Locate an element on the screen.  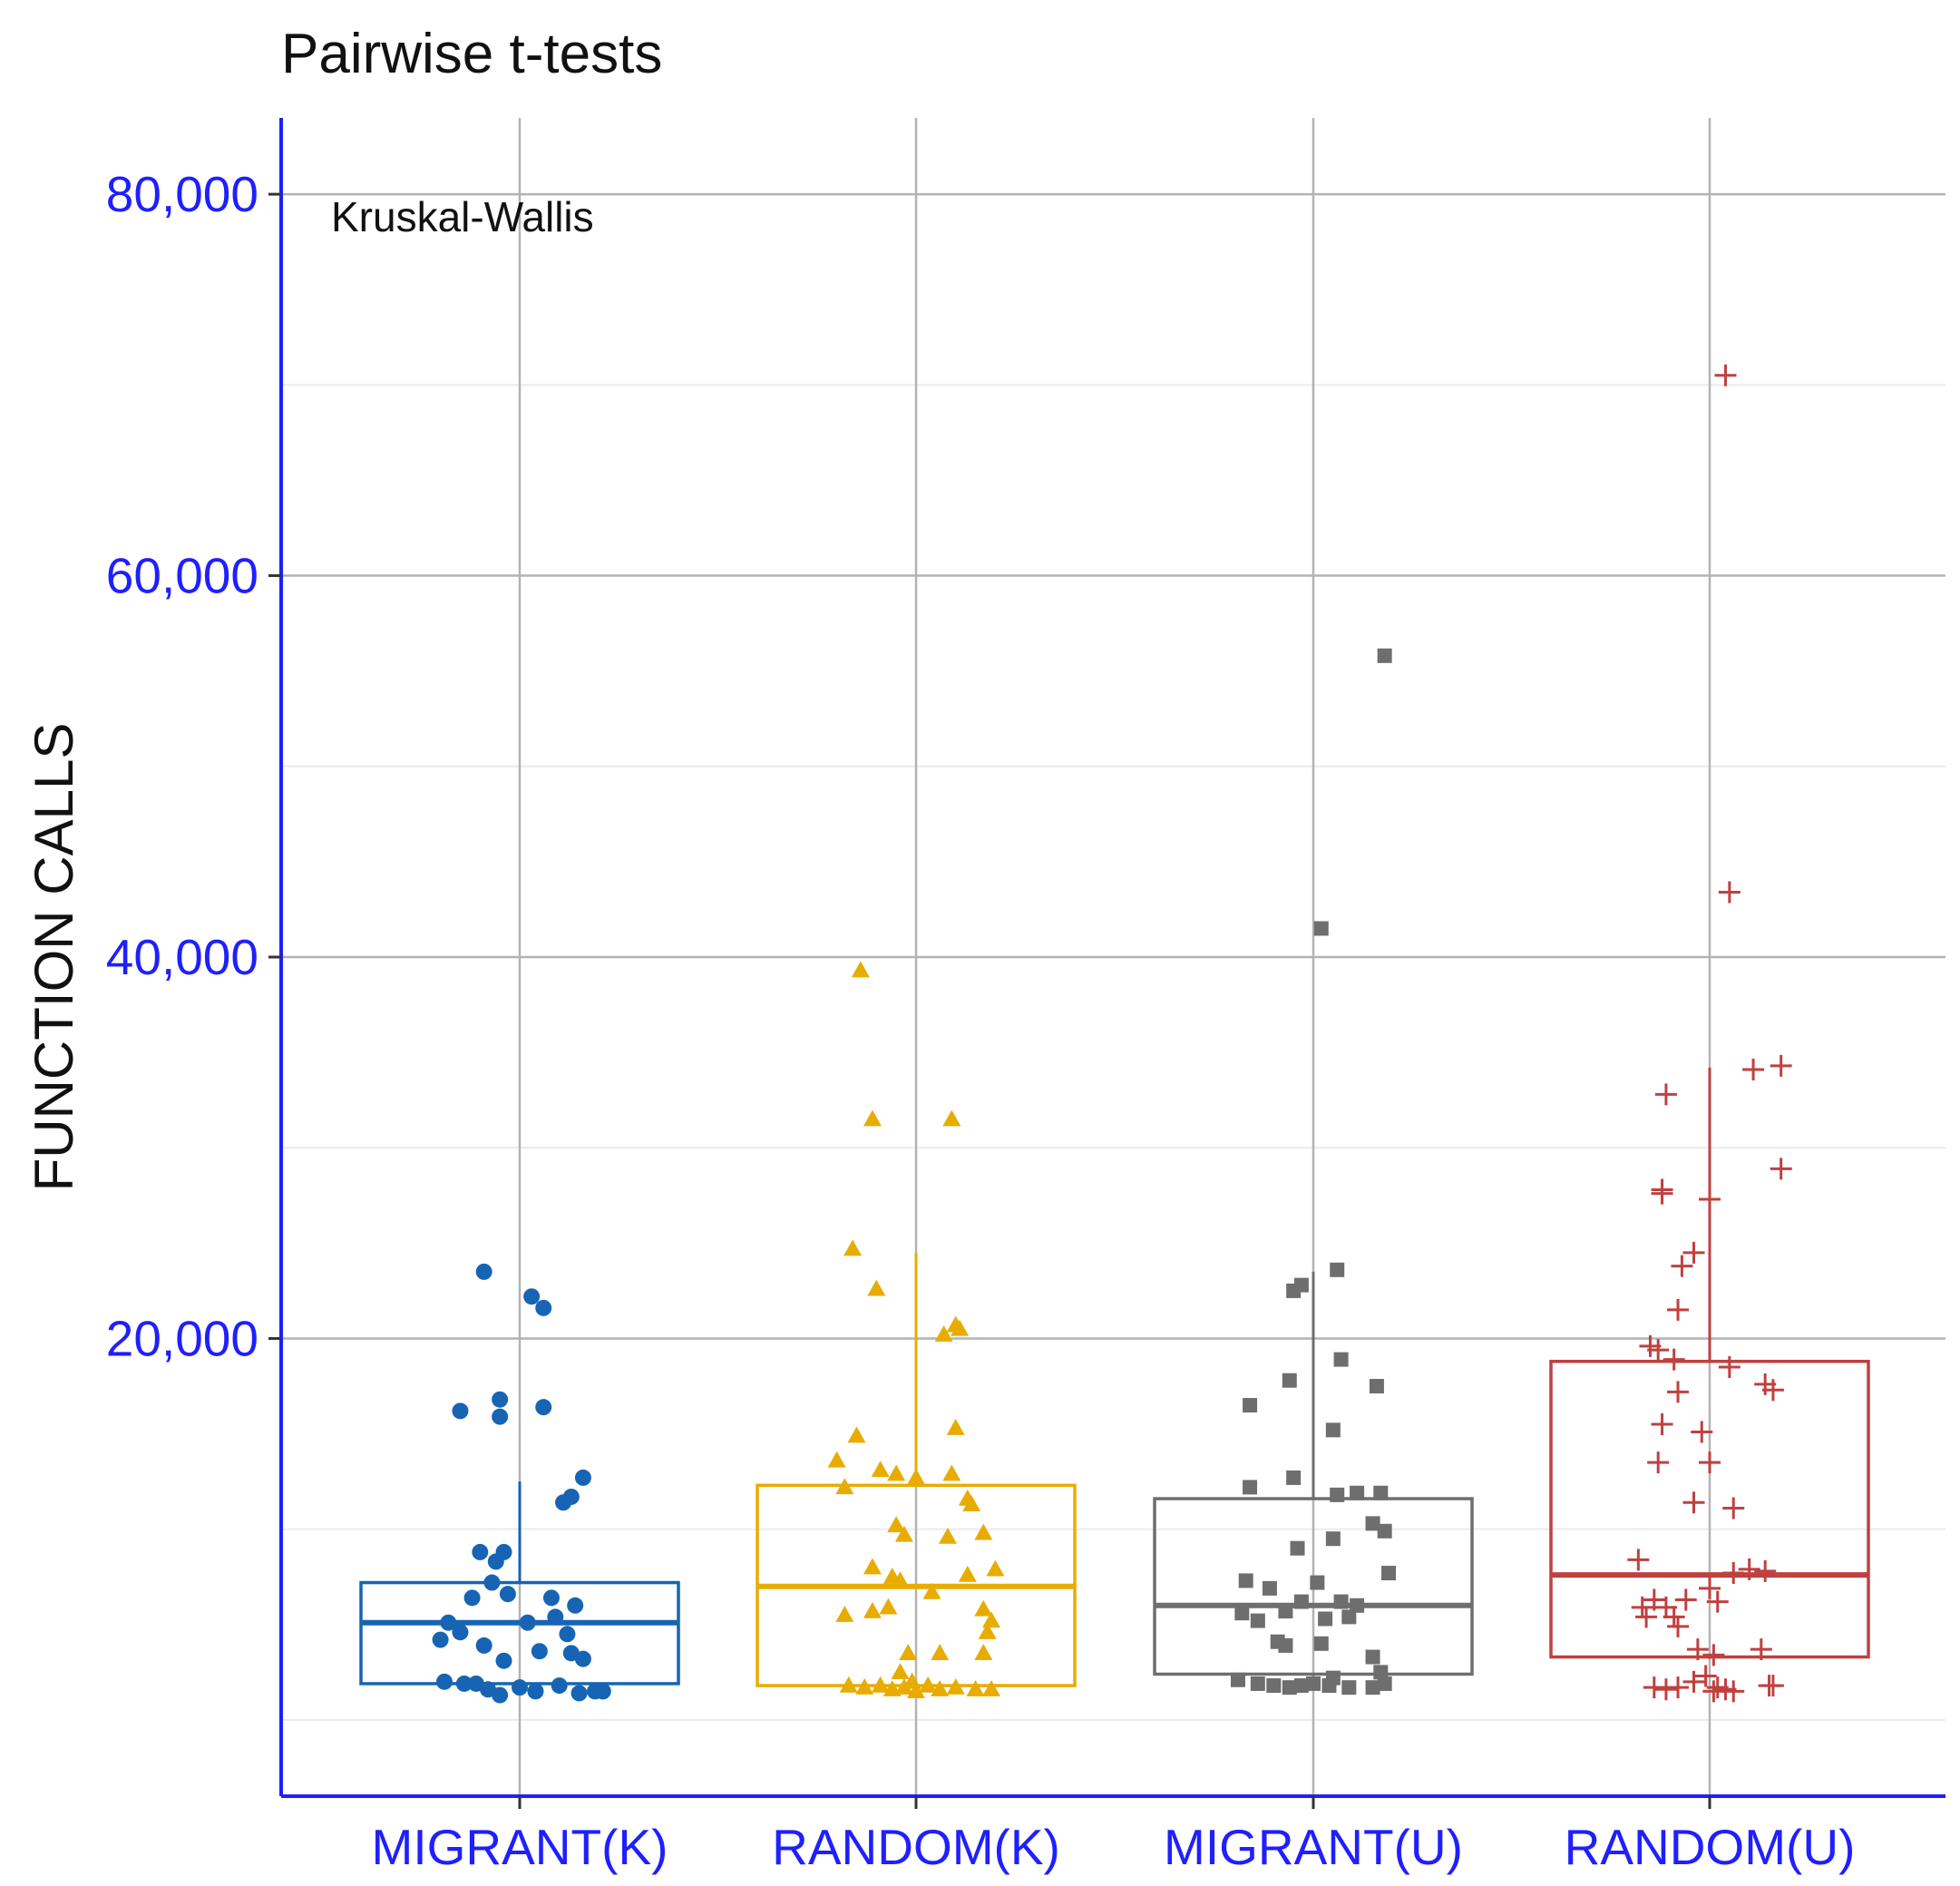
y-tick-label: 40,000 is located at coordinates (182, 957).